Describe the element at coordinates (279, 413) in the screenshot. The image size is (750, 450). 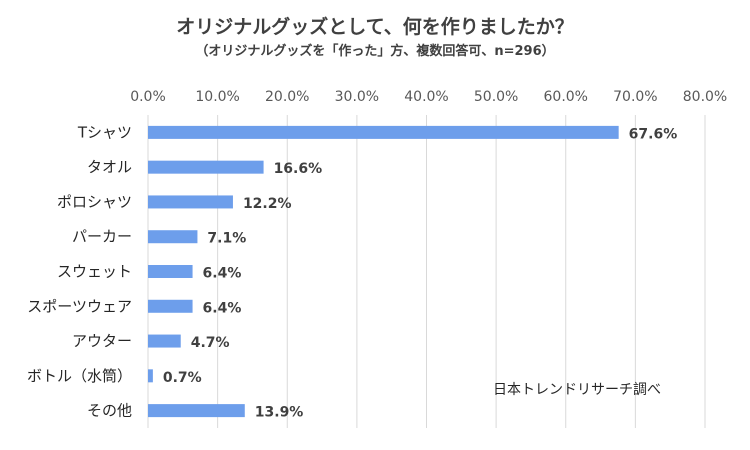
I see `data-label: 13.9%` at that location.